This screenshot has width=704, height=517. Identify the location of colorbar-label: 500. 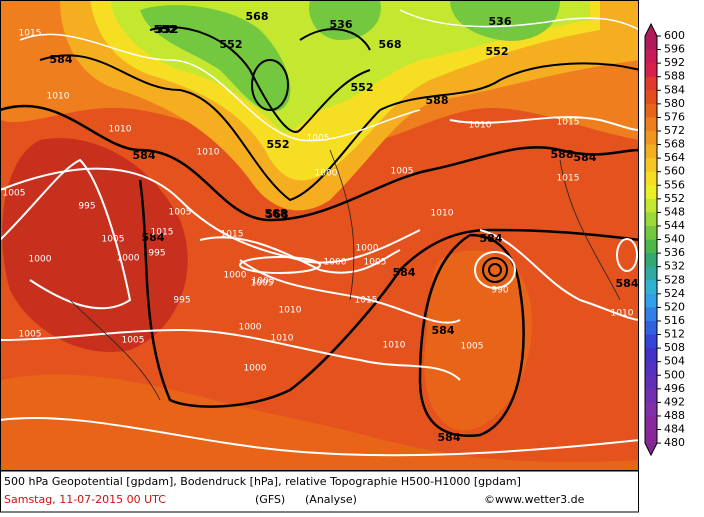
(674, 374).